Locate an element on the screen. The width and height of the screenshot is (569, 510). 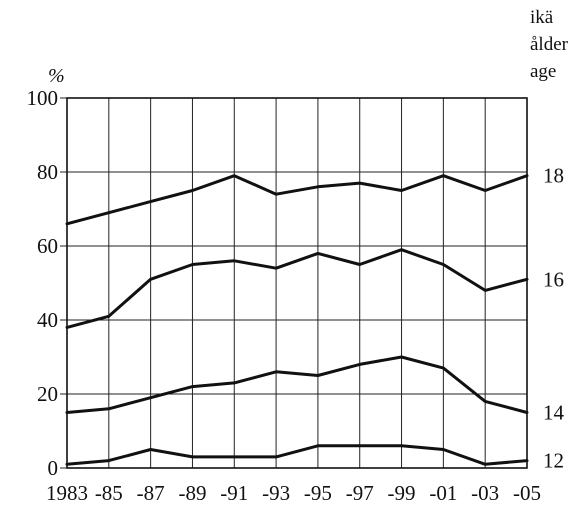
y-tick-label: 80 is located at coordinates (47, 172).